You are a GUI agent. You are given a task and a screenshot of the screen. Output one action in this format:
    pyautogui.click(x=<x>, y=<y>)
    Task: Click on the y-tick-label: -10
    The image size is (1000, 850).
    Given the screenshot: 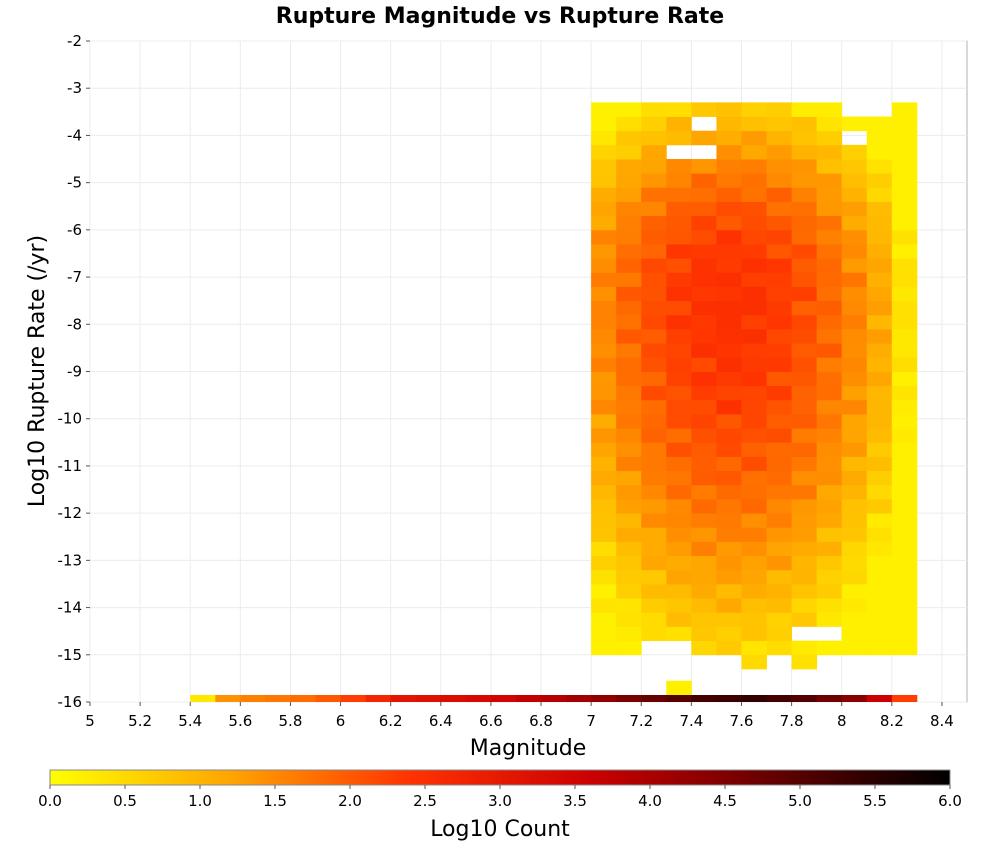 What is the action you would take?
    pyautogui.click(x=70, y=419)
    